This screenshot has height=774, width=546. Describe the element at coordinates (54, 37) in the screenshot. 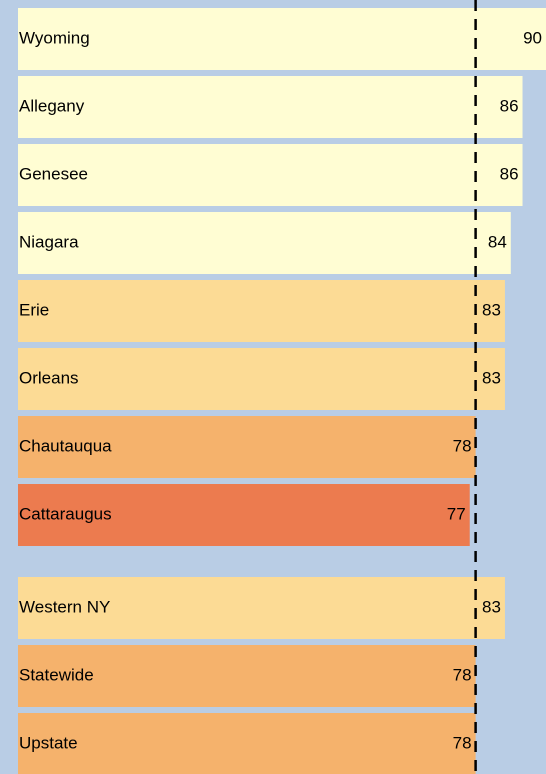

I see `category-label: Wyoming` at that location.